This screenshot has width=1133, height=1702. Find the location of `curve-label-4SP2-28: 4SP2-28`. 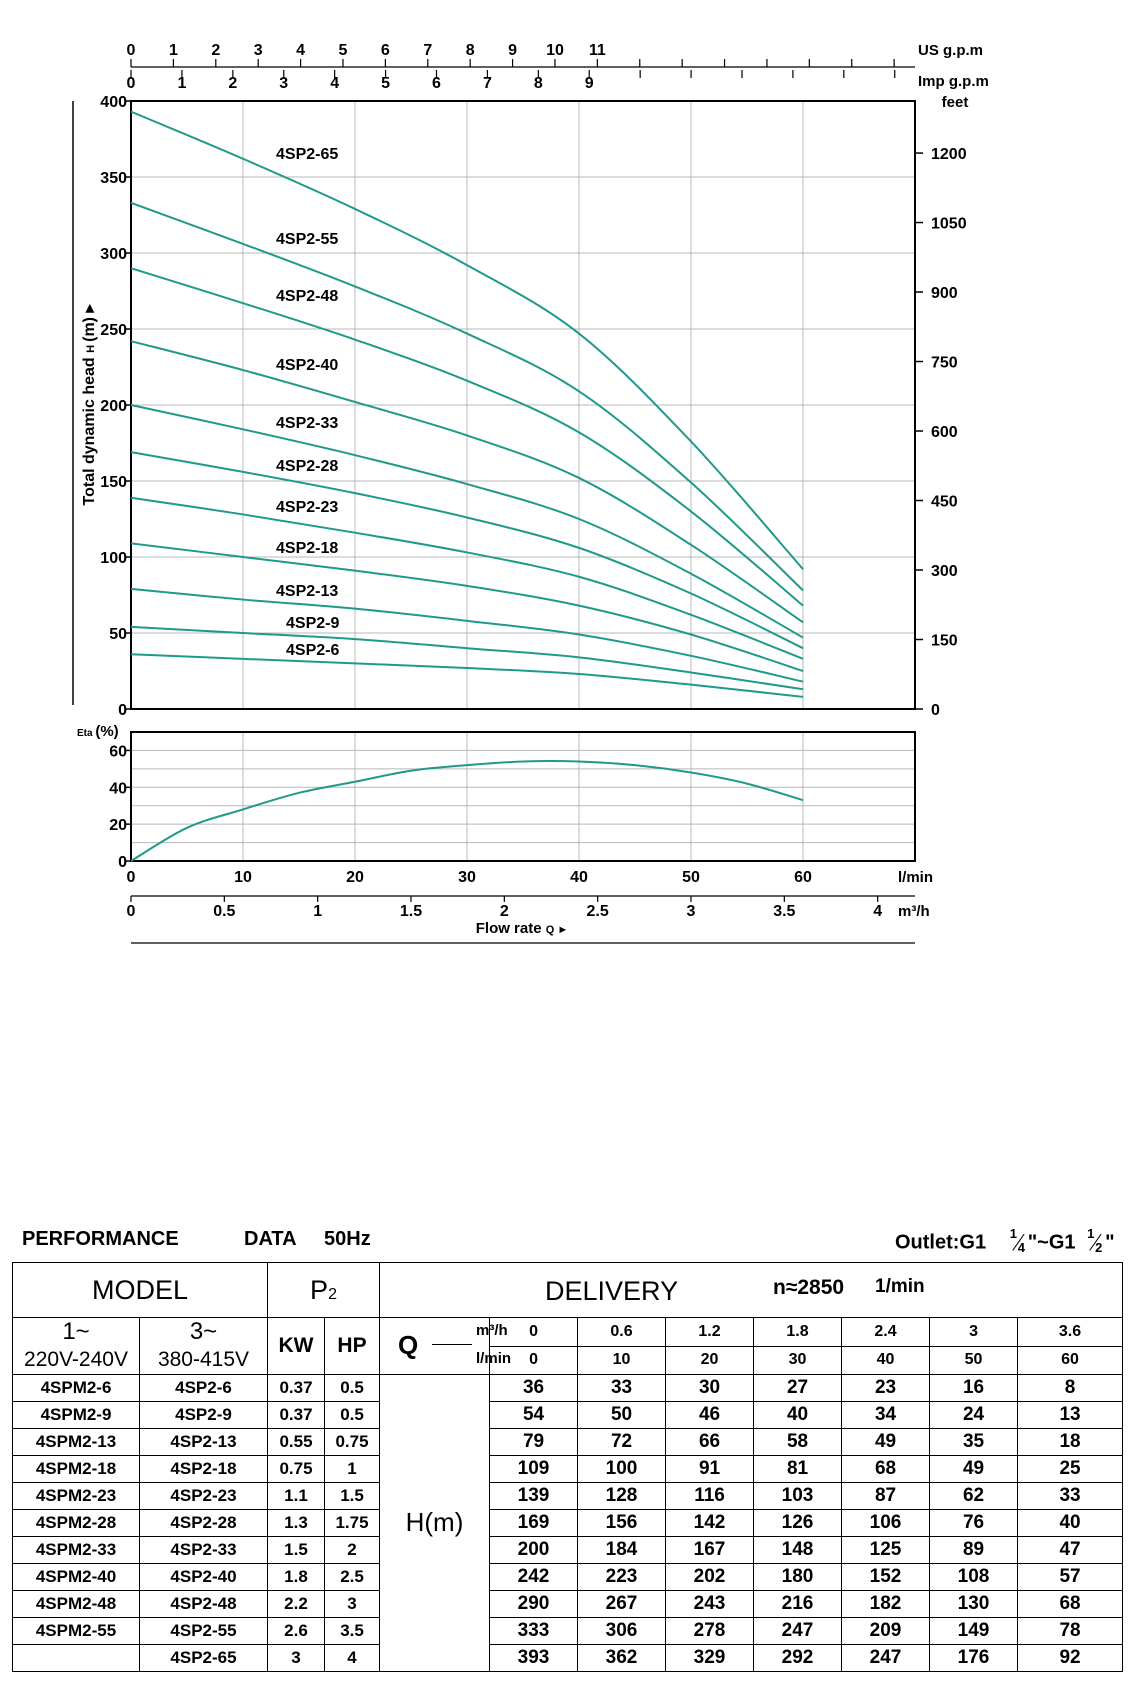

curve-label-4SP2-28: 4SP2-28 is located at coordinates (307, 466).